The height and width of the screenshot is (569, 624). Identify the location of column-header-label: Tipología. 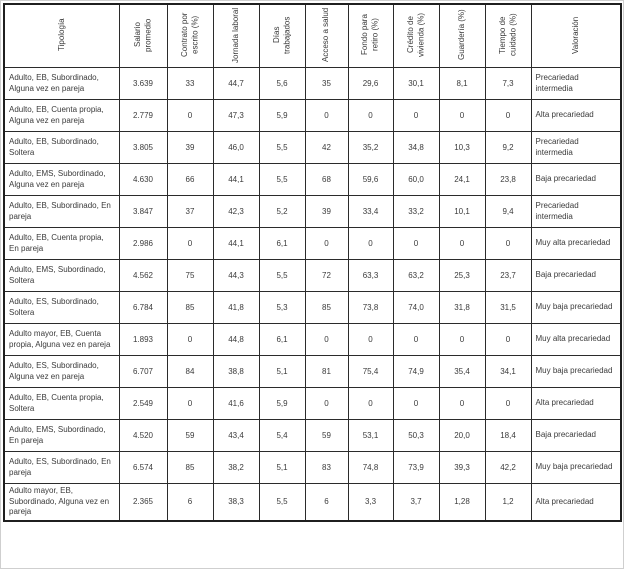
(61, 35).